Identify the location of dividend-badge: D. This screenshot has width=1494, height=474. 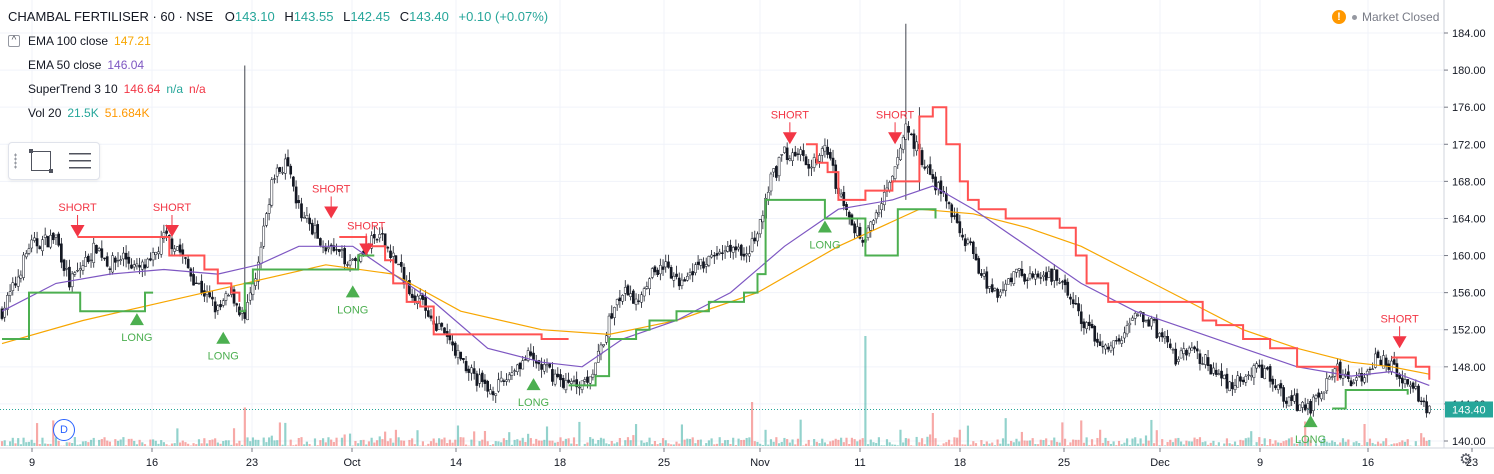
(64, 430).